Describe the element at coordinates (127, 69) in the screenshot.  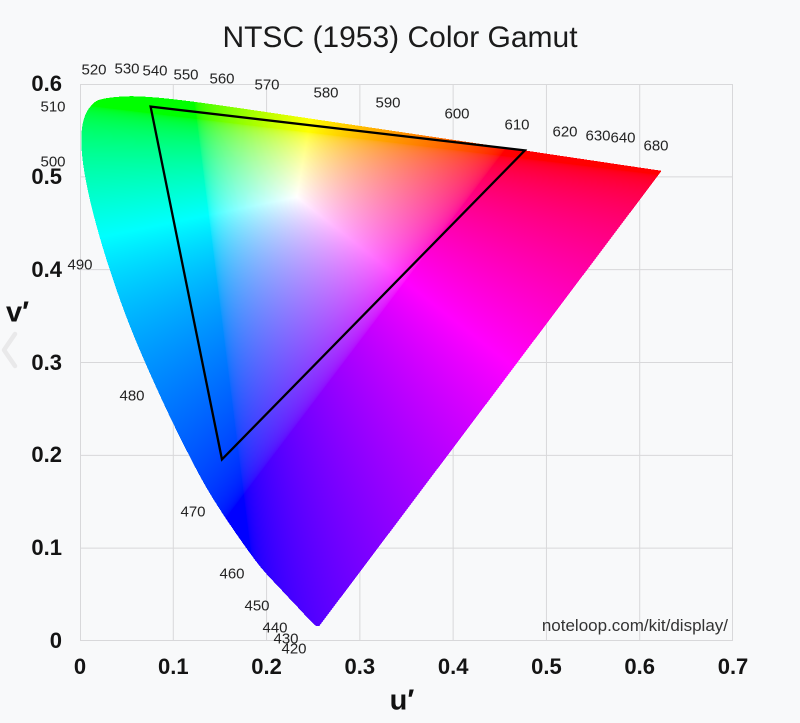
I see `wavelength-label: 530` at that location.